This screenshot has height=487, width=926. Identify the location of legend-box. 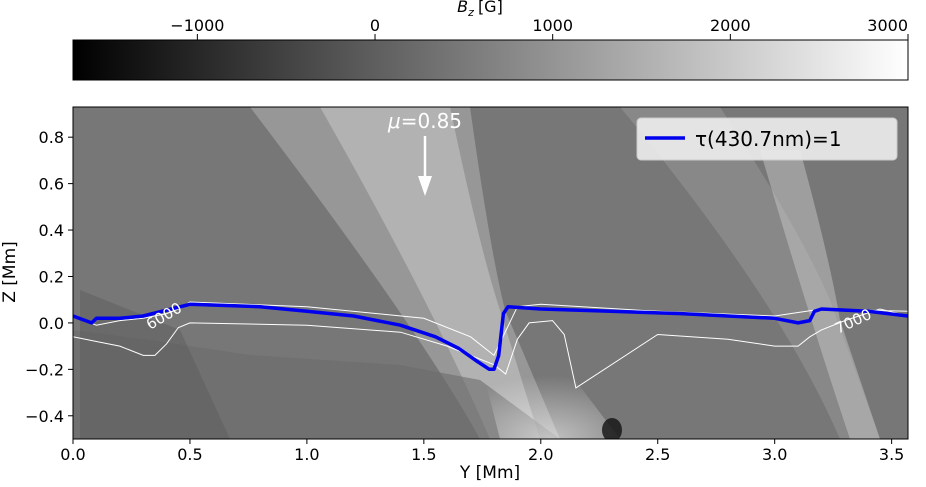
(767, 139).